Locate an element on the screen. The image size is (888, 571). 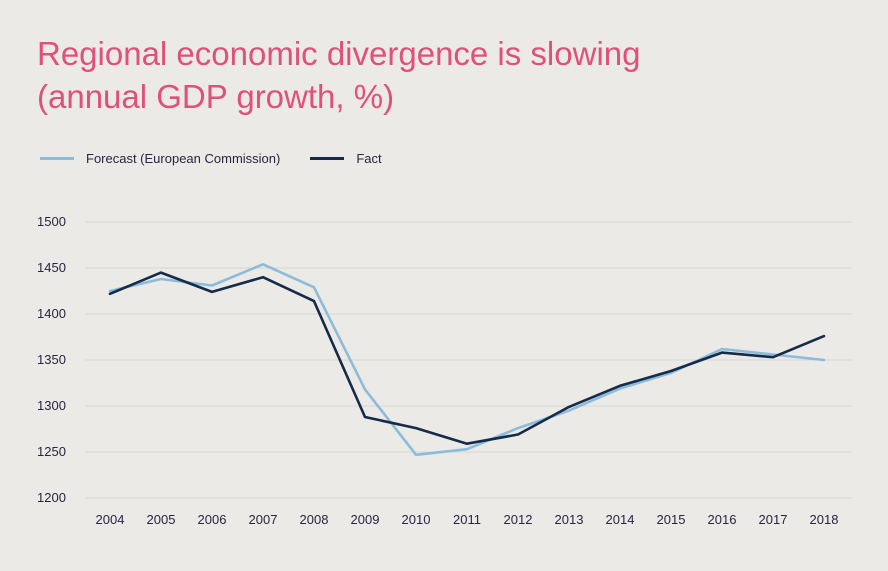
legend-item-fact: Fact is located at coordinates (346, 158).